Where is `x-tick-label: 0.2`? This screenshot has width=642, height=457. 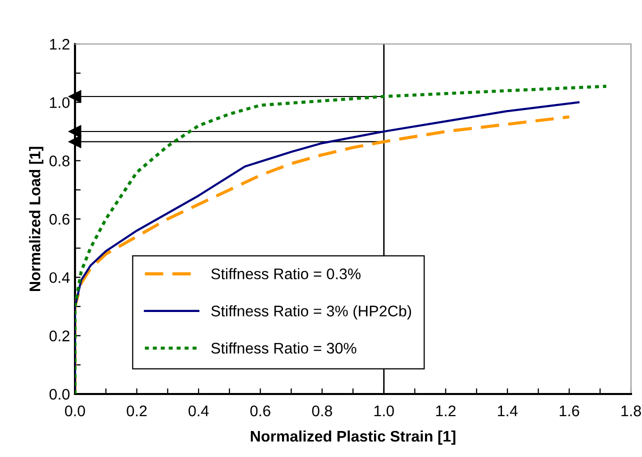 x-tick-label: 0.2 is located at coordinates (136, 411).